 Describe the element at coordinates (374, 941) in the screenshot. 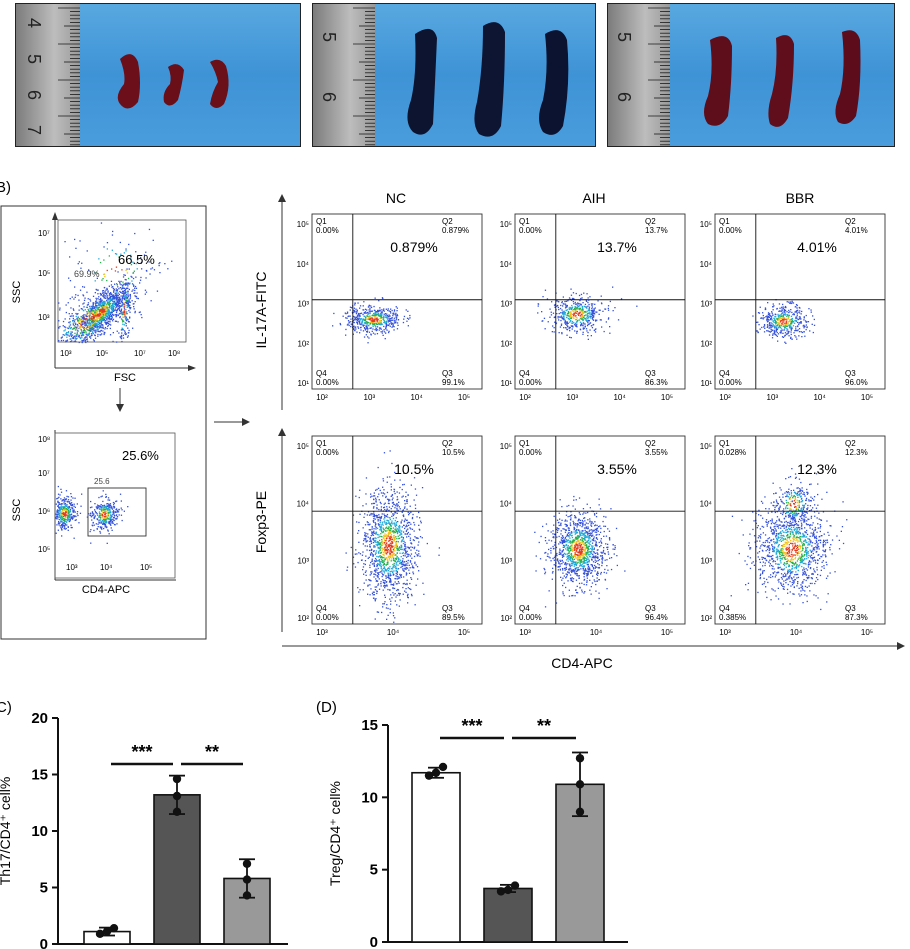

I see `y-tick-label: 0` at that location.